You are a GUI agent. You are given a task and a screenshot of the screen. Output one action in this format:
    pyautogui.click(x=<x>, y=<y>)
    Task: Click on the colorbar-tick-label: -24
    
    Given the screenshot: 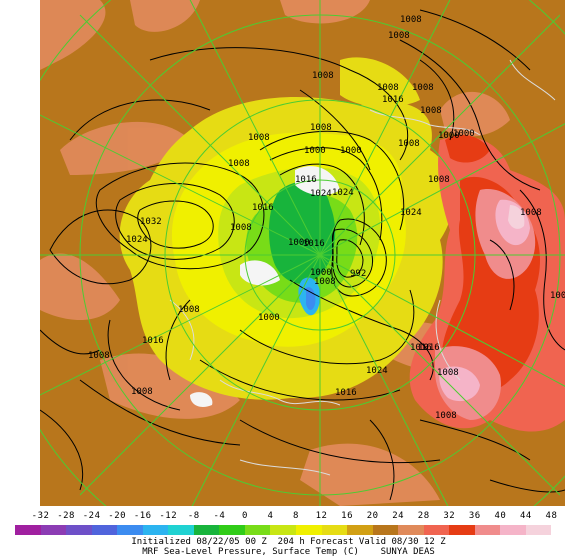 What is the action you would take?
    pyautogui.click(x=91, y=516)
    